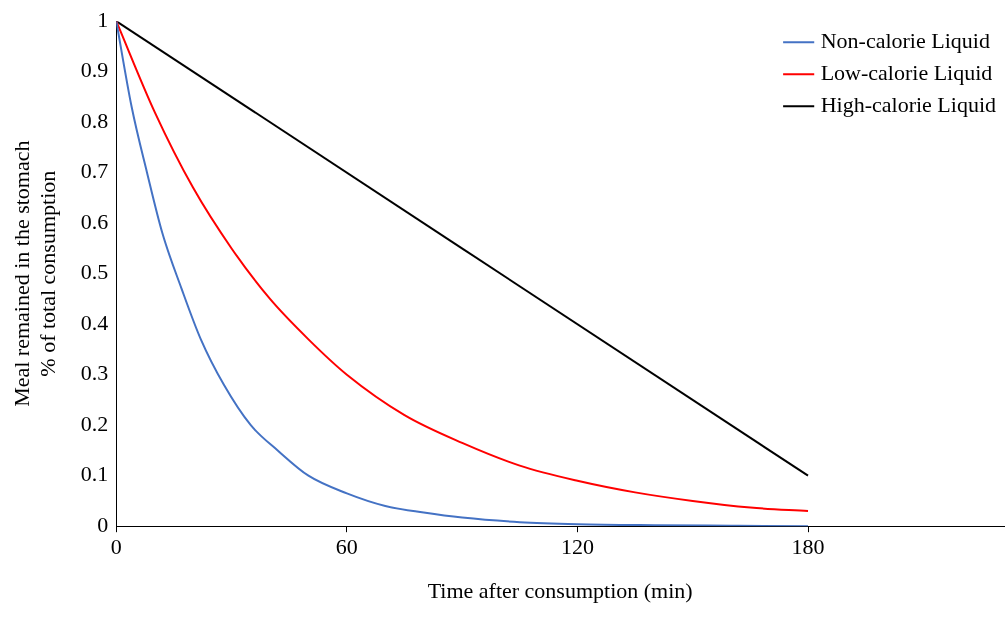 The image size is (1008, 617). Describe the element at coordinates (908, 104) in the screenshot. I see `legend-label: High-calorie Liquid` at that location.